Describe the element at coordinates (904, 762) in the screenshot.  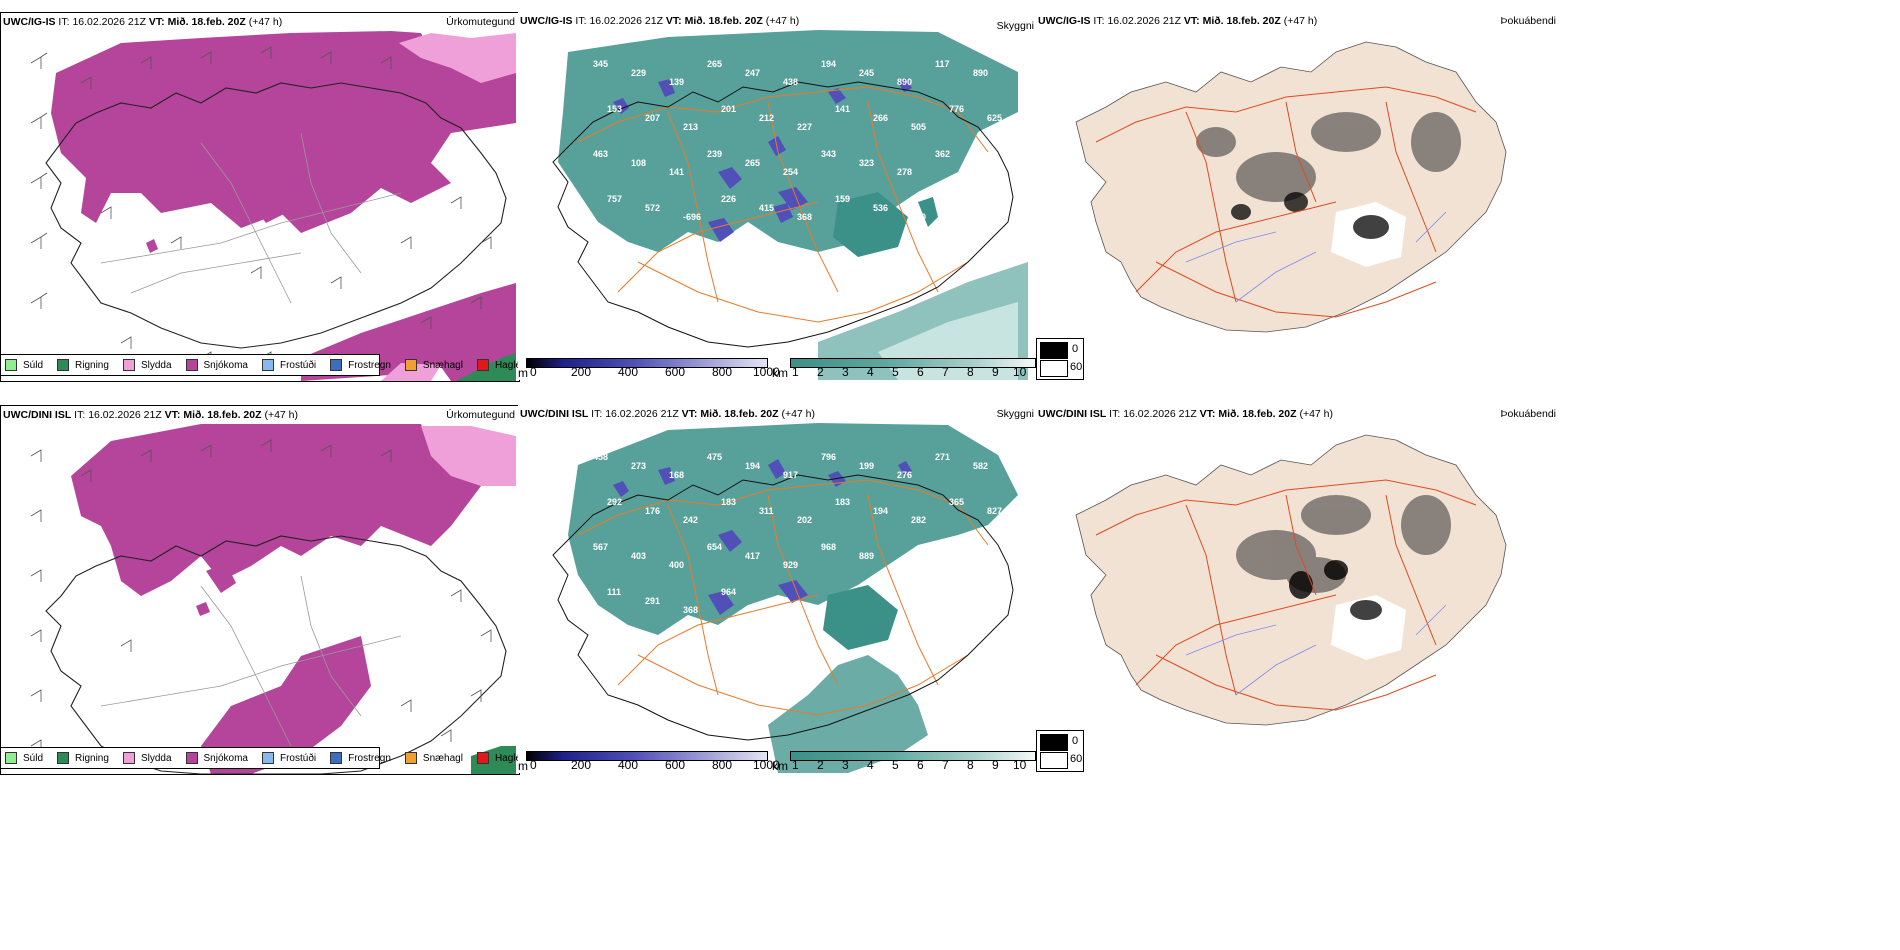
I see `row2-visibility-colorbar: km 1 2 3 4 5 6 7 8 9 10` at that location.